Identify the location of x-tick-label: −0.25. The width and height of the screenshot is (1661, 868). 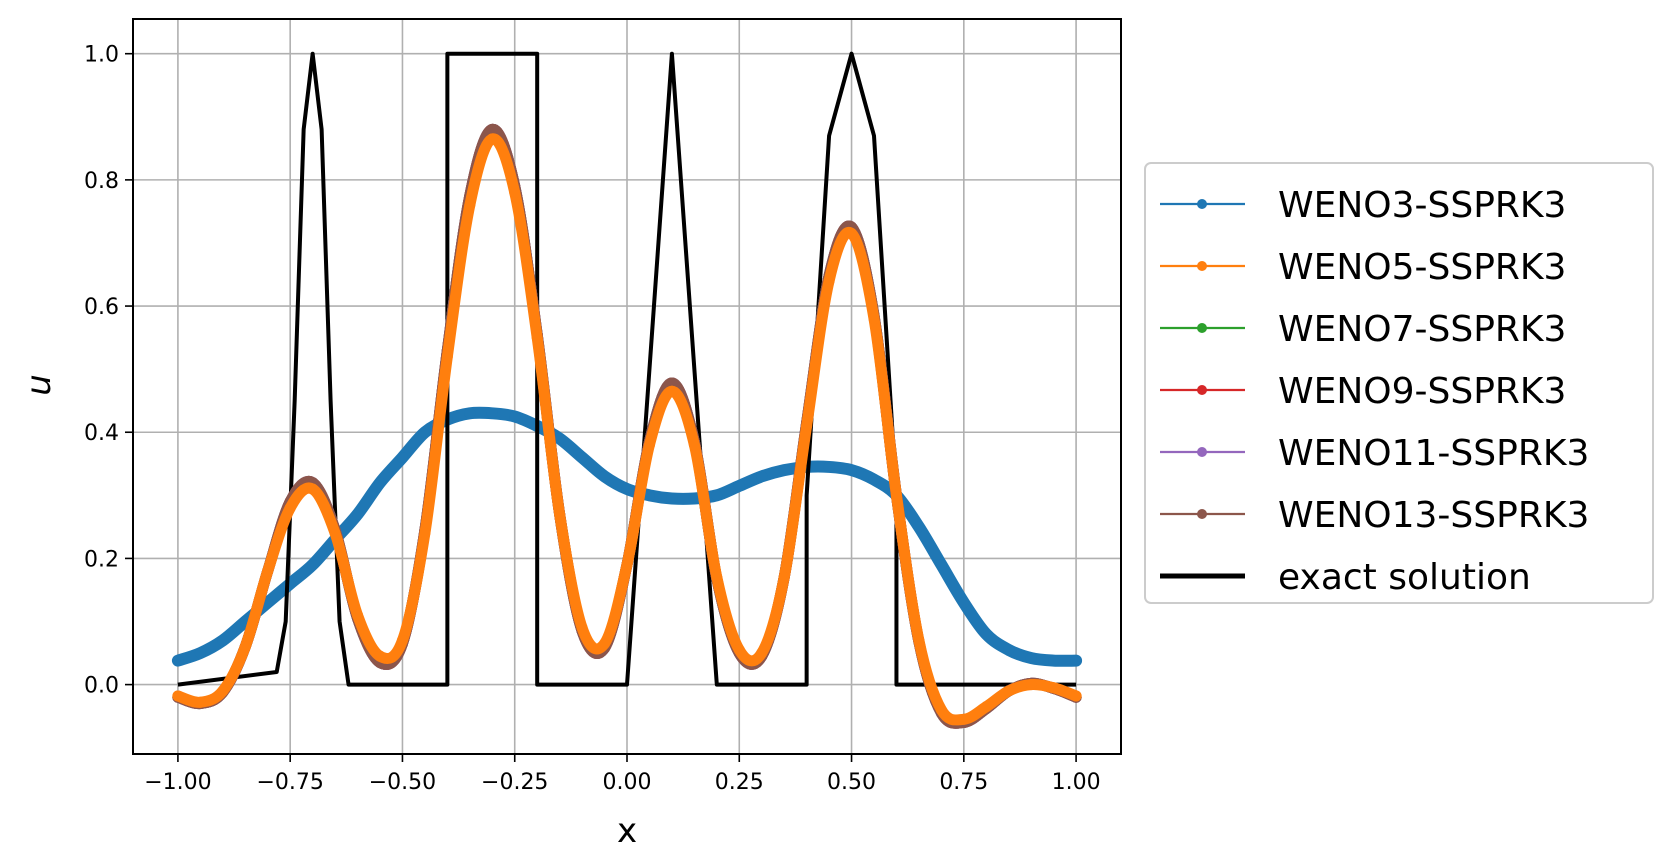
(514, 782).